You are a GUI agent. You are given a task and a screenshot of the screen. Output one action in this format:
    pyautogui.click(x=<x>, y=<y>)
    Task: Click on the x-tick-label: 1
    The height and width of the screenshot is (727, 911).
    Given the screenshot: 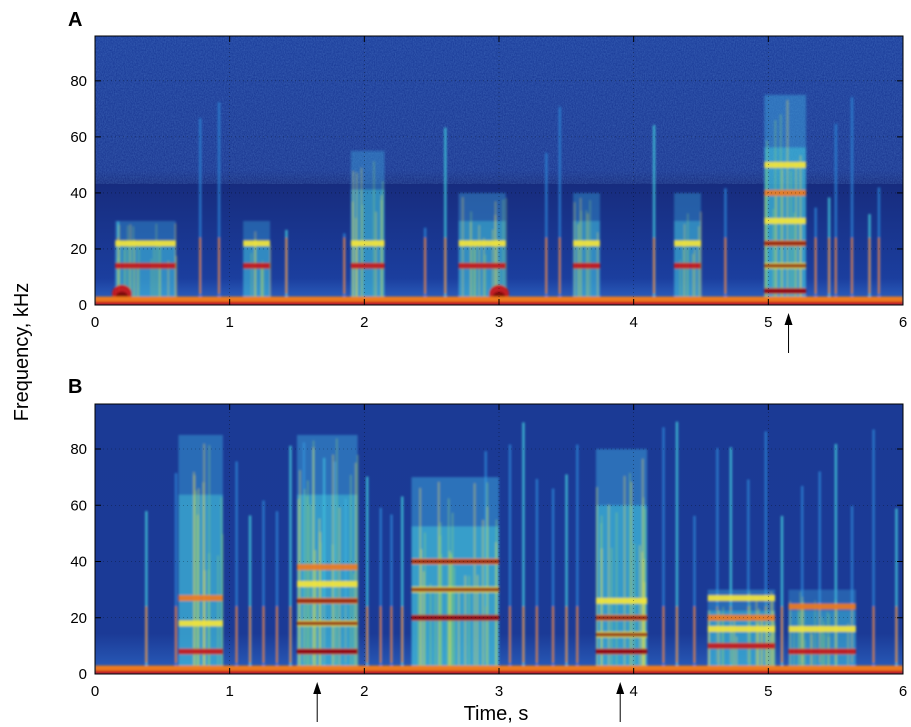 What is the action you would take?
    pyautogui.click(x=229, y=322)
    